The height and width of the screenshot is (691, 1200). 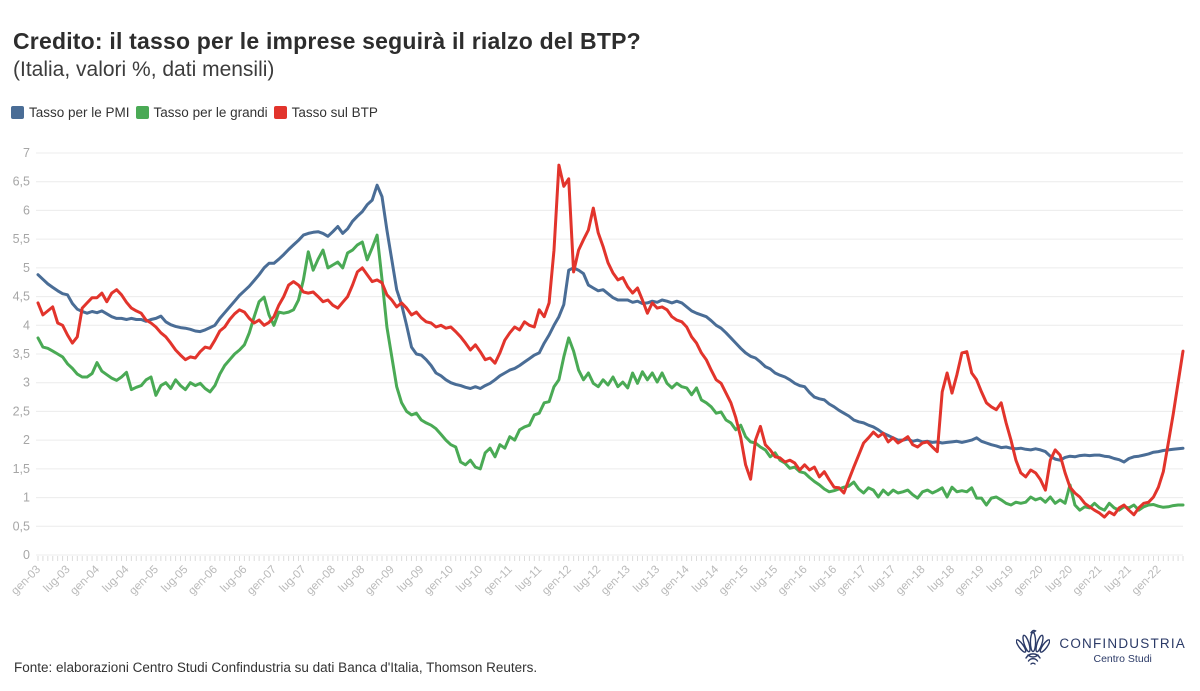 What do you see at coordinates (380, 581) in the screenshot?
I see `svg-text: gen-09` at bounding box center [380, 581].